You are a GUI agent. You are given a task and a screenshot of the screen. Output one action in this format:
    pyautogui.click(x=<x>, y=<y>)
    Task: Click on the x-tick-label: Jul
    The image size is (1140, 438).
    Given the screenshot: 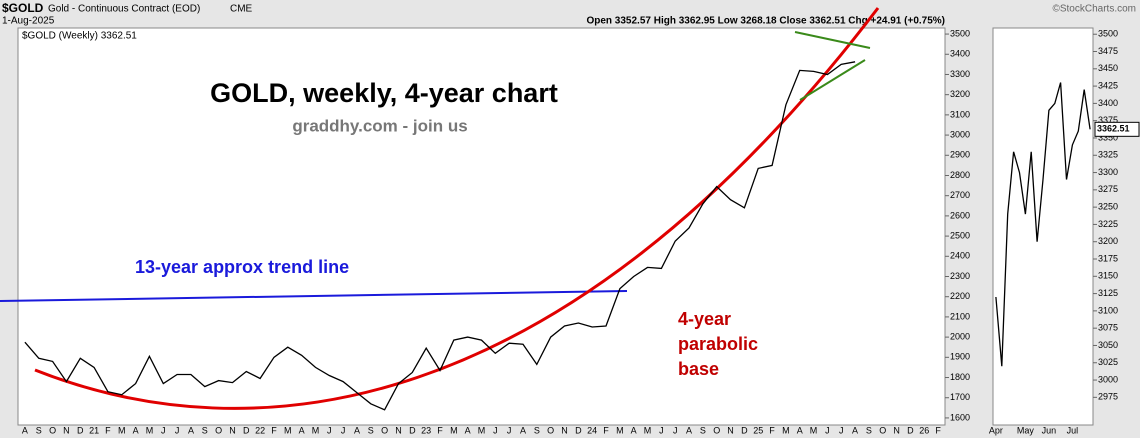 What is the action you would take?
    pyautogui.click(x=1073, y=430)
    